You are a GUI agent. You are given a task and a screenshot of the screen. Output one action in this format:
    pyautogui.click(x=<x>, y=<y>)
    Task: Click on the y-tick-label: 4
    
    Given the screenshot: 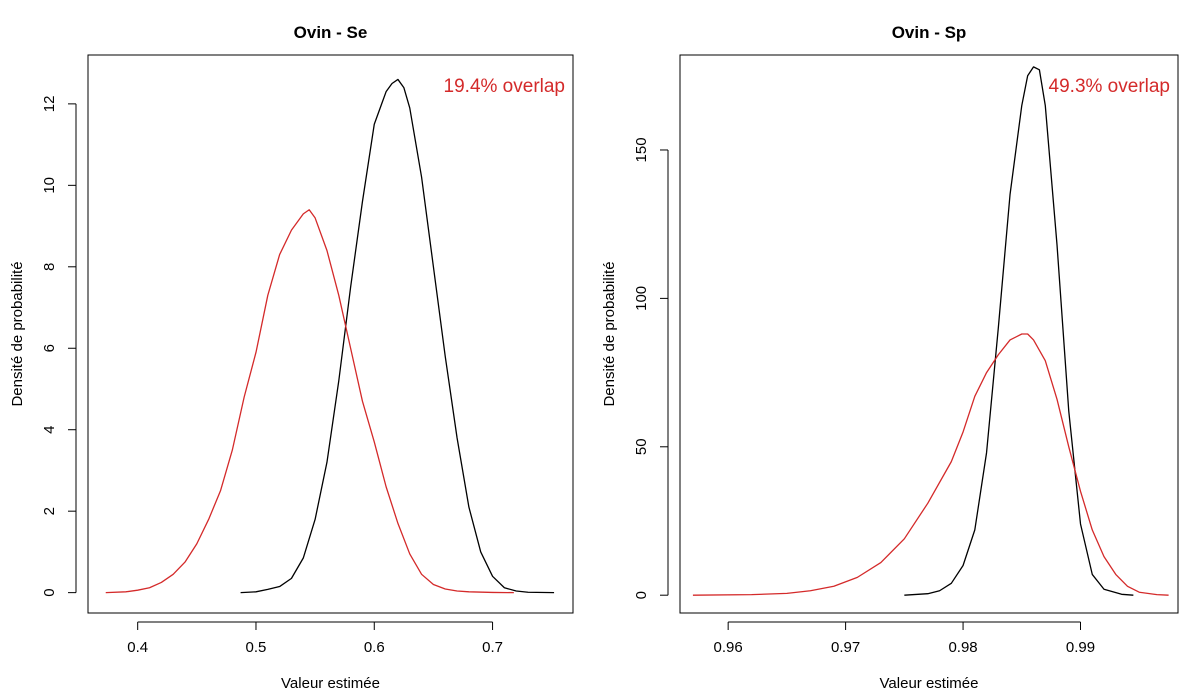 What is the action you would take?
    pyautogui.click(x=49, y=430)
    